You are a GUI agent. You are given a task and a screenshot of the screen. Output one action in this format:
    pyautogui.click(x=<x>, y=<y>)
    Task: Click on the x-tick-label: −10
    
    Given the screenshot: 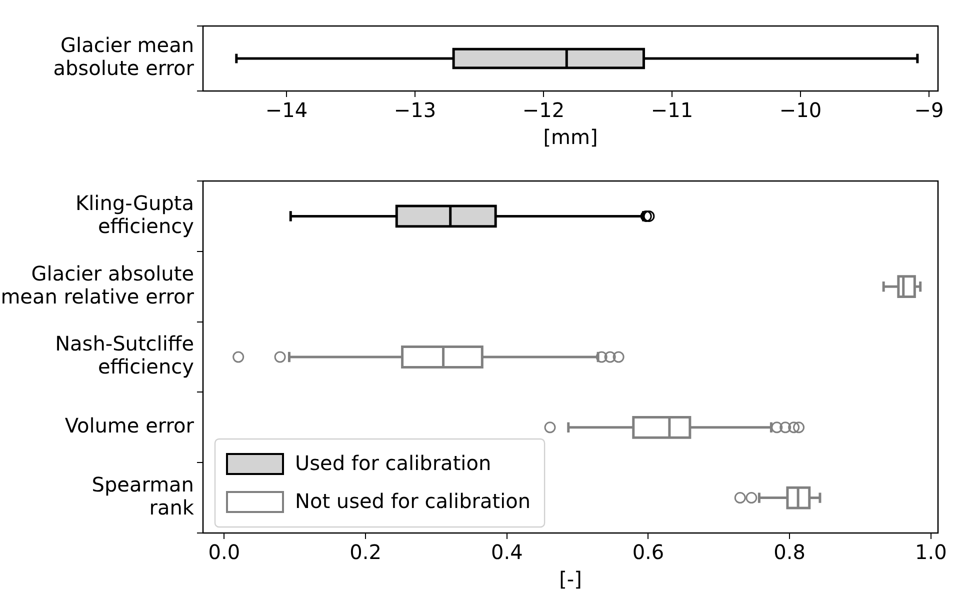 What is the action you would take?
    pyautogui.click(x=800, y=110)
    